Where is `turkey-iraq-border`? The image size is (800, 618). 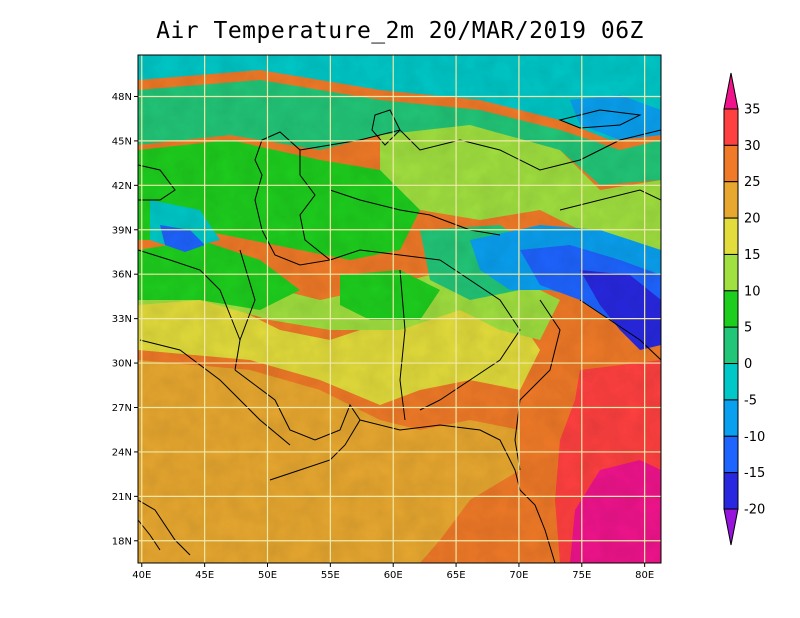 turkey-iraq-border is located at coordinates (189, 295).